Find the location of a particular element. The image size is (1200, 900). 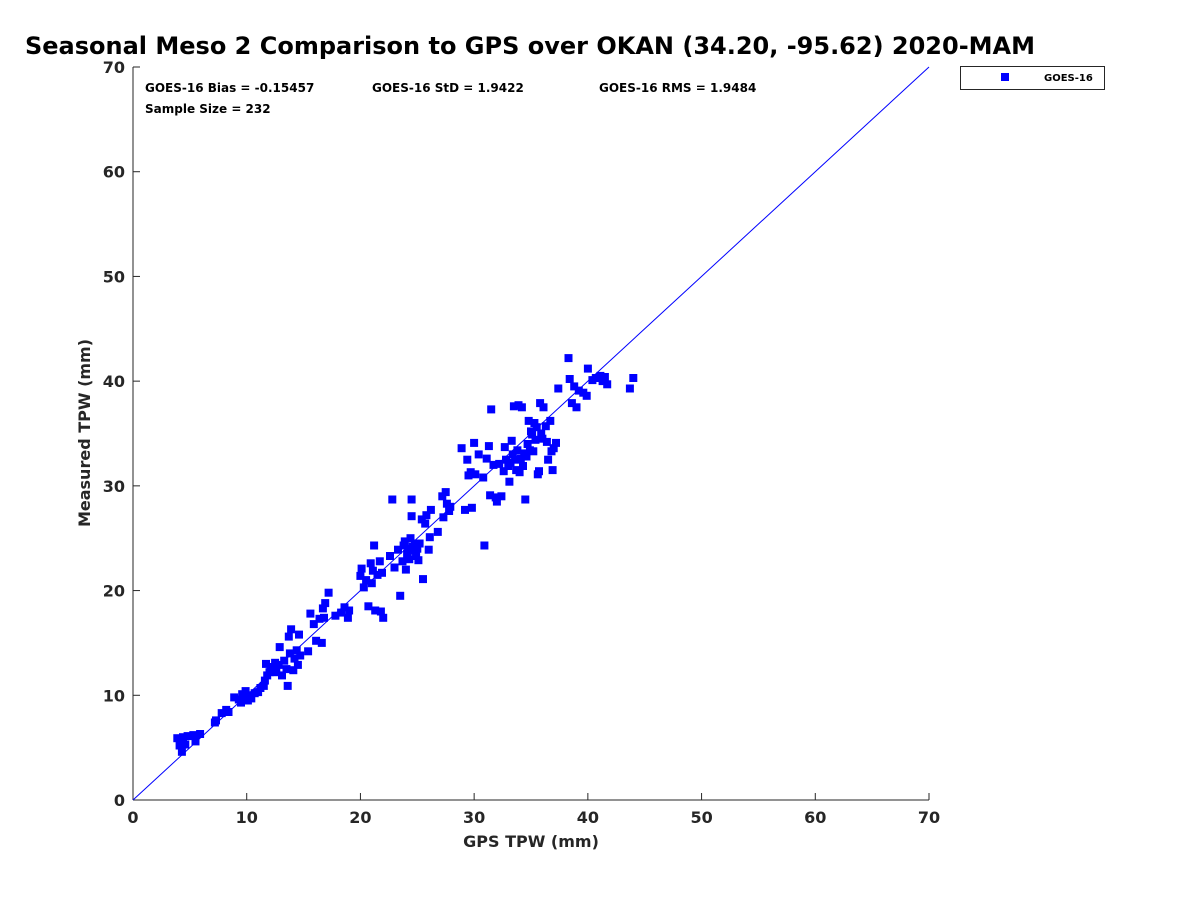

x-tick-label: 60 is located at coordinates (815, 817).